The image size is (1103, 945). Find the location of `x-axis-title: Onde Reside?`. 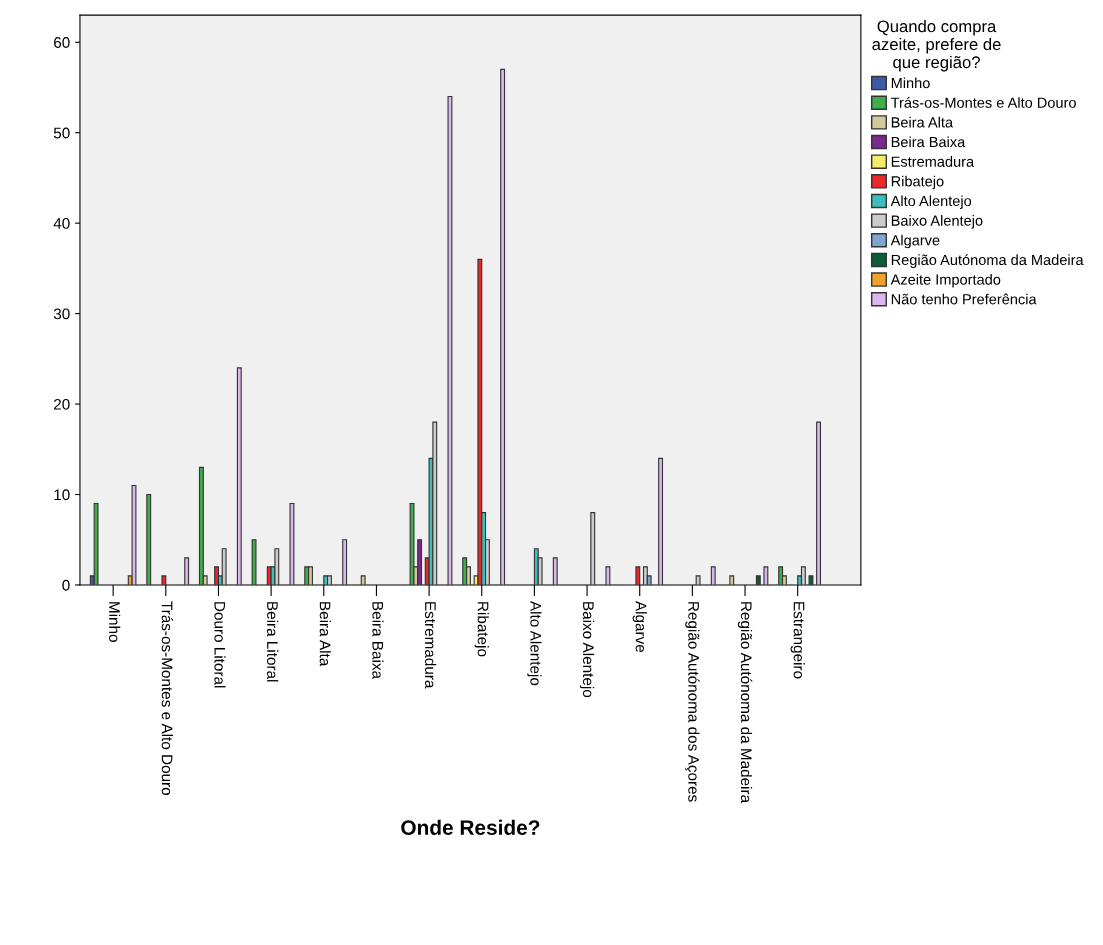

x-axis-title: Onde Reside? is located at coordinates (470, 827).